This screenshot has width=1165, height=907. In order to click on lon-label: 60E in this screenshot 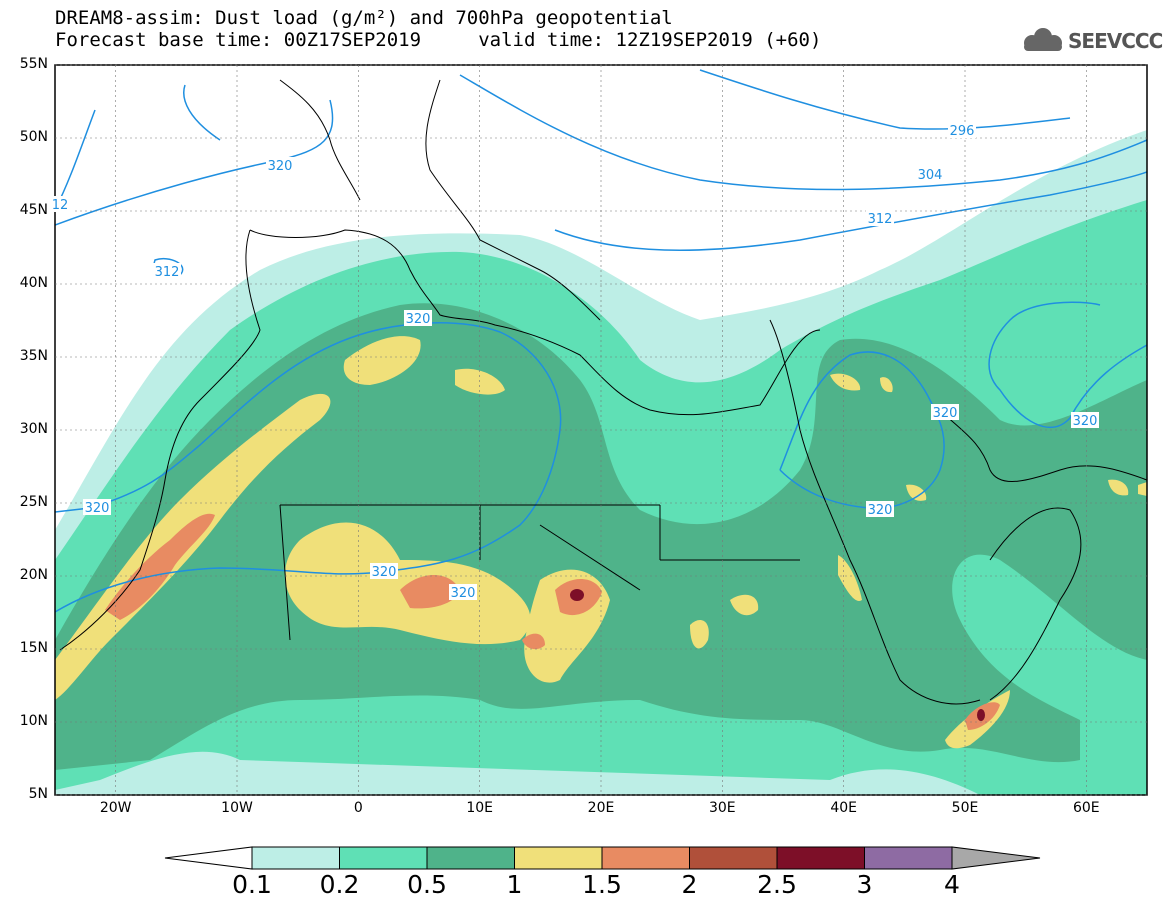, I will do `click(1086, 808)`.